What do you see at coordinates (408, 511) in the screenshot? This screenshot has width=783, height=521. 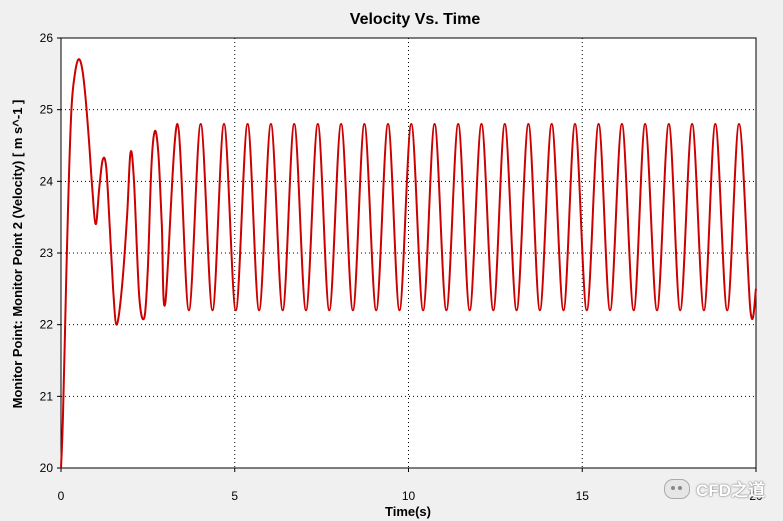 I see `x-axis-label: Time(s)` at bounding box center [408, 511].